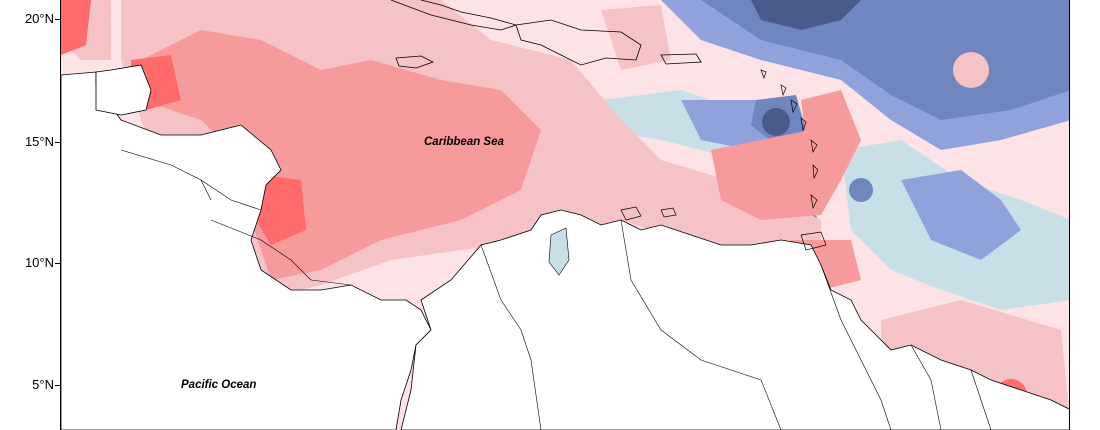  I want to click on y-tick-label-20: 20°N, so click(39, 18).